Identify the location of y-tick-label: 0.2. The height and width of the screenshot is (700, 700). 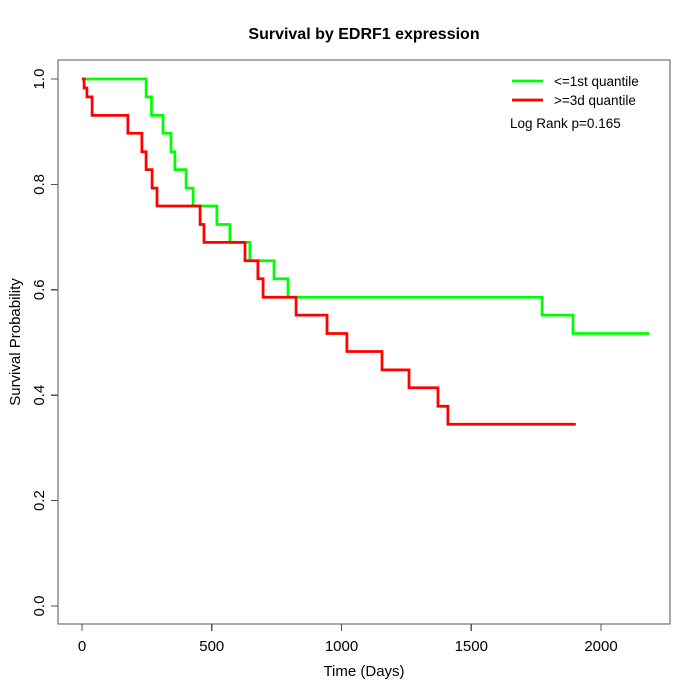
(39, 500).